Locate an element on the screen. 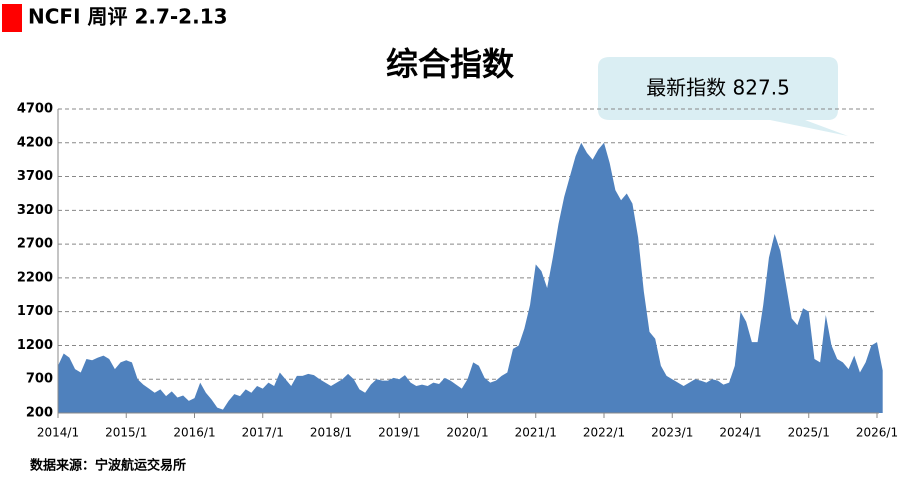 This screenshot has width=907, height=480. x-tick-label: 2023/1 is located at coordinates (672, 433).